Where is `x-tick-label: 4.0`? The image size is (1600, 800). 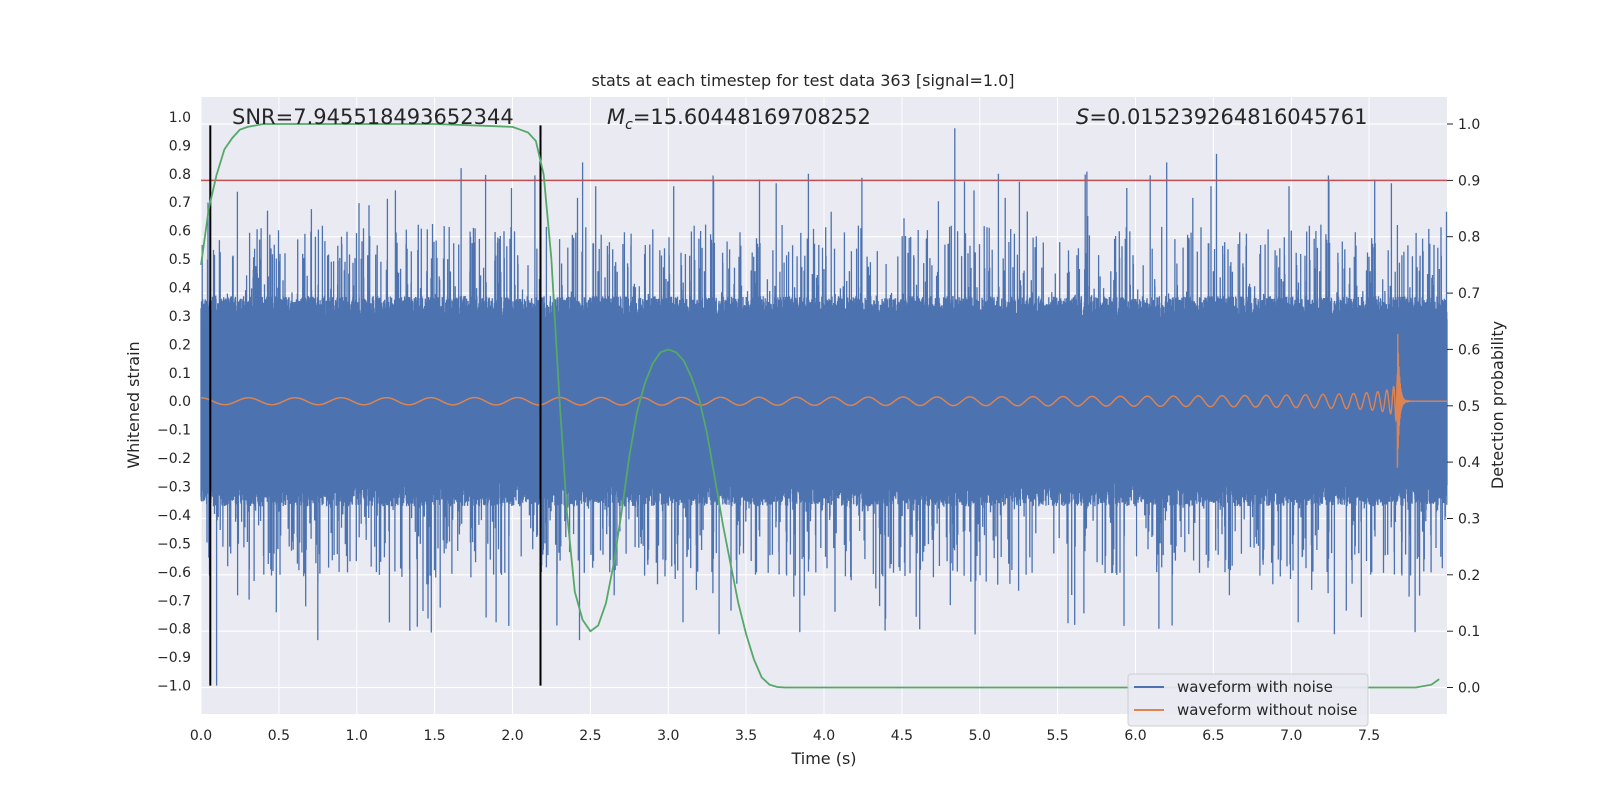
x-tick-label: 4.0 is located at coordinates (824, 736).